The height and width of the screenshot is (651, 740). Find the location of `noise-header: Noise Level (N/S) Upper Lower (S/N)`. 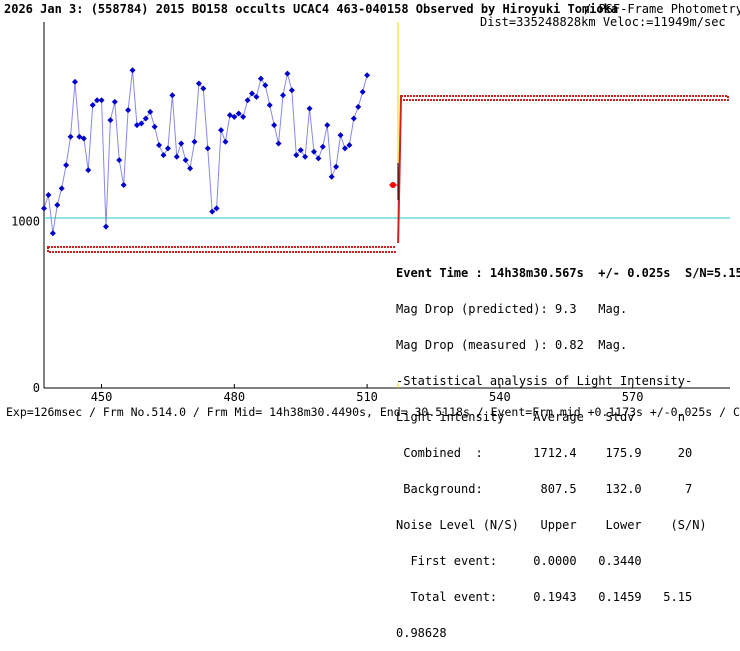

noise-header: Noise Level (N/S) Upper Lower (S/N) is located at coordinates (551, 525).